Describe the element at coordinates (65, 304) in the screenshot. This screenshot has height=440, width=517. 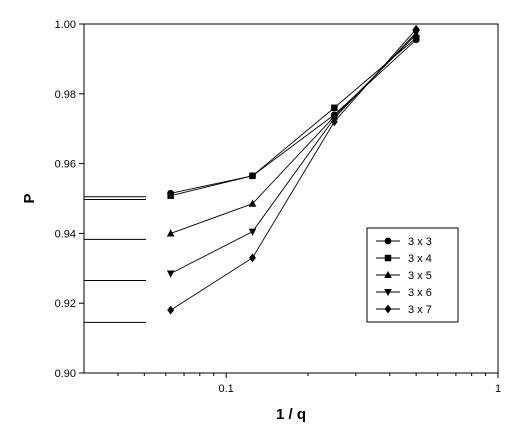
I see `y-tick-label: 0.92` at that location.